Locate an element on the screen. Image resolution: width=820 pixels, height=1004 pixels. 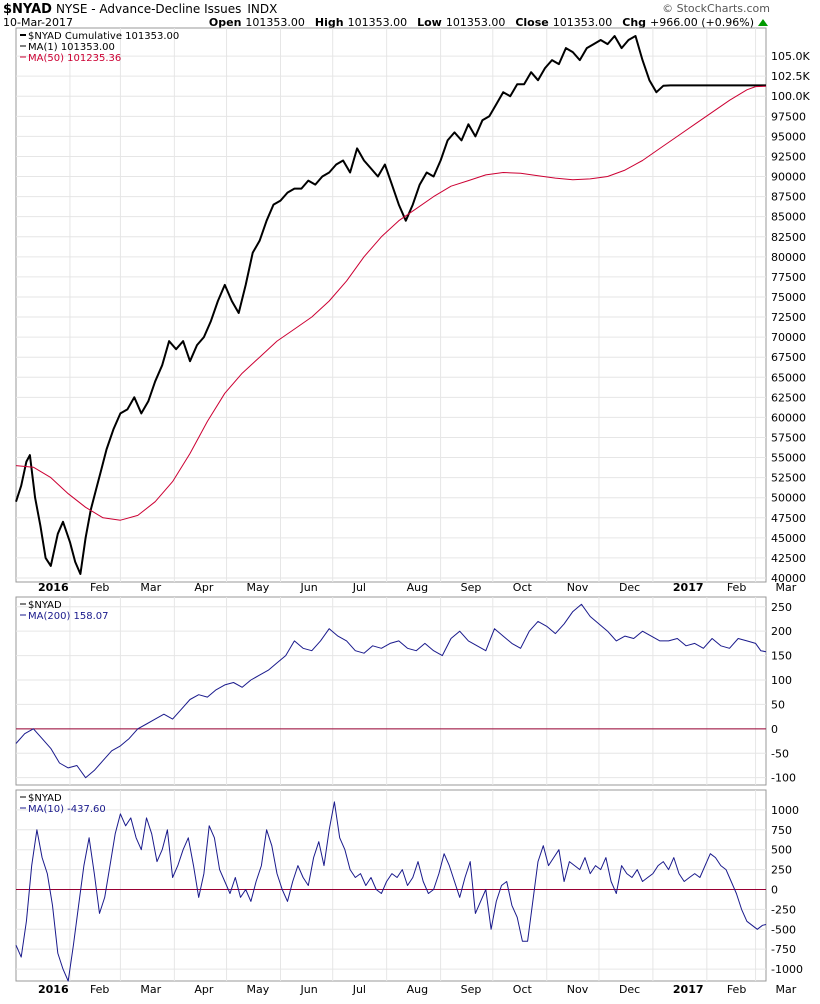
y-tick-label: -100 is located at coordinates (783, 778).